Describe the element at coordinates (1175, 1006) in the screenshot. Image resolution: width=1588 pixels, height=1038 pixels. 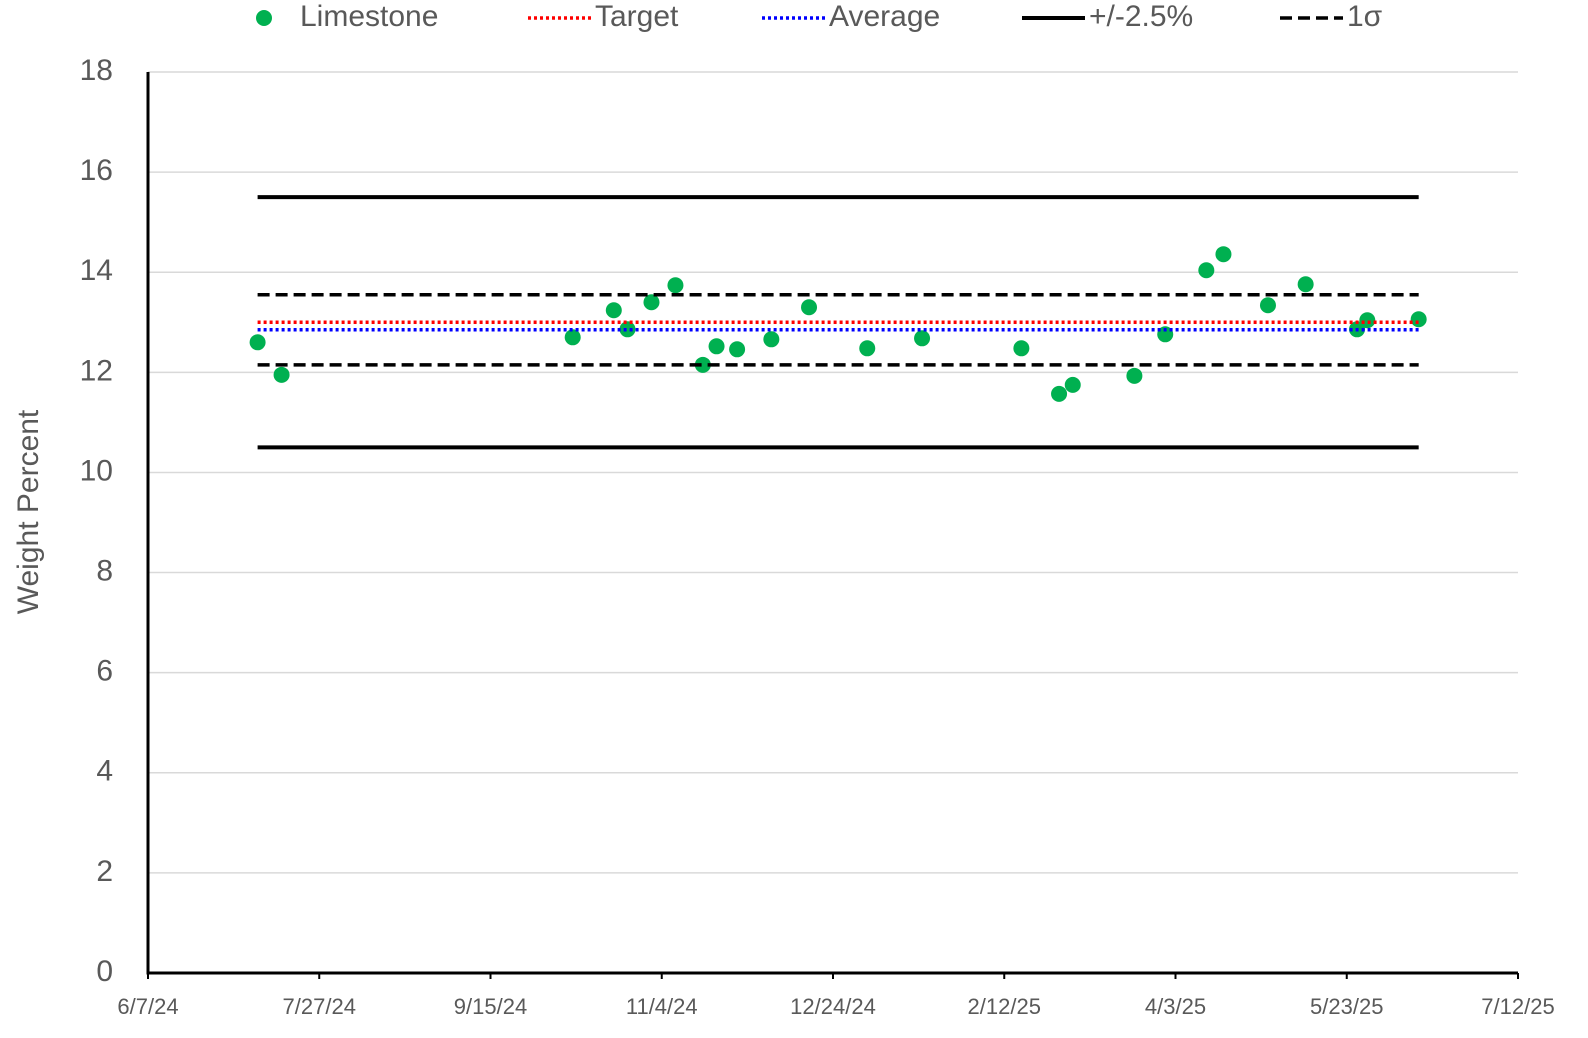
I see `x-tick-label: 4/3/25` at that location.